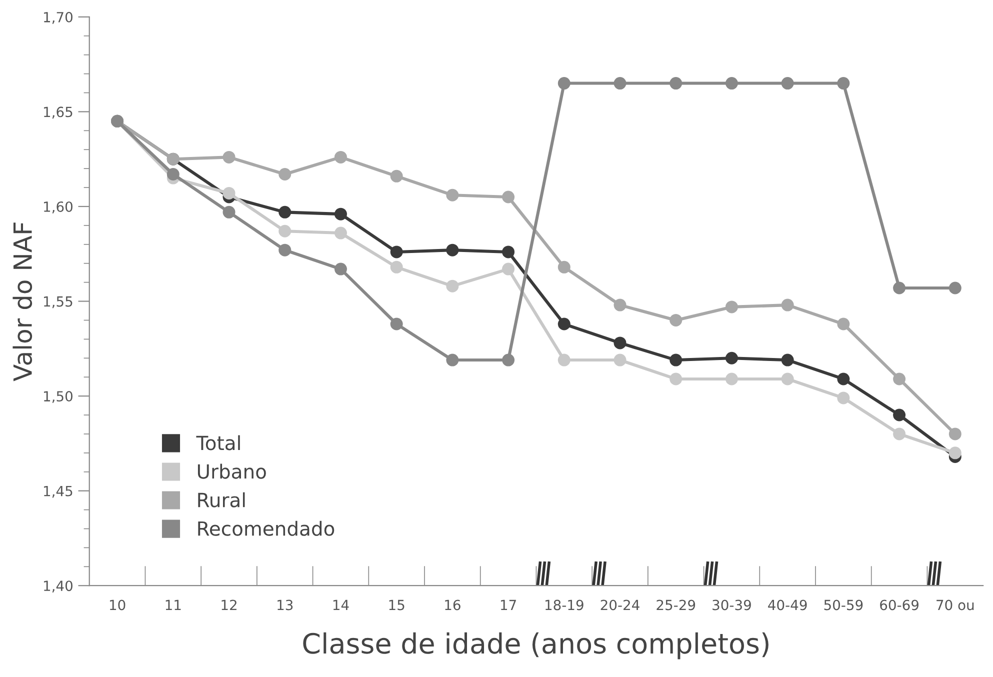  Describe the element at coordinates (221, 500) in the screenshot. I see `legend-label: Rural` at that location.